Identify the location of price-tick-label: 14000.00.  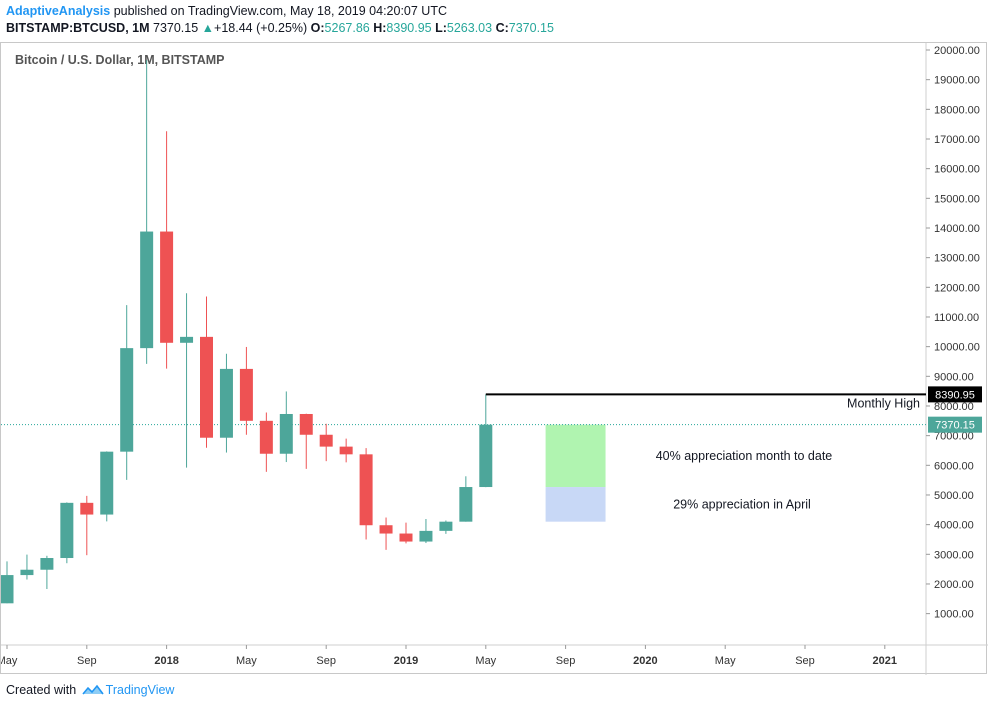
(957, 229).